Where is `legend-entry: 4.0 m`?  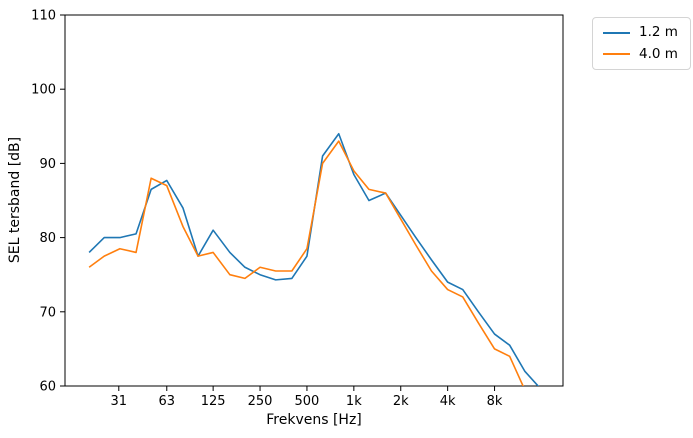 legend-entry: 4.0 m is located at coordinates (640, 53).